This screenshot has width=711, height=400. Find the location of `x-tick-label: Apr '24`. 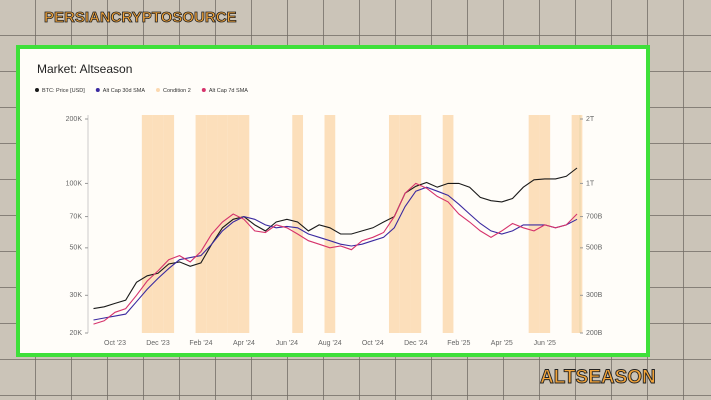

x-tick-label: Apr '24 is located at coordinates (244, 343).